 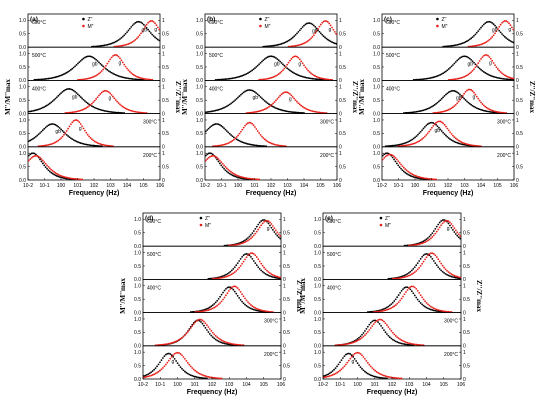 I want to click on y-tick-label-right: 1, so click(x=517, y=88).